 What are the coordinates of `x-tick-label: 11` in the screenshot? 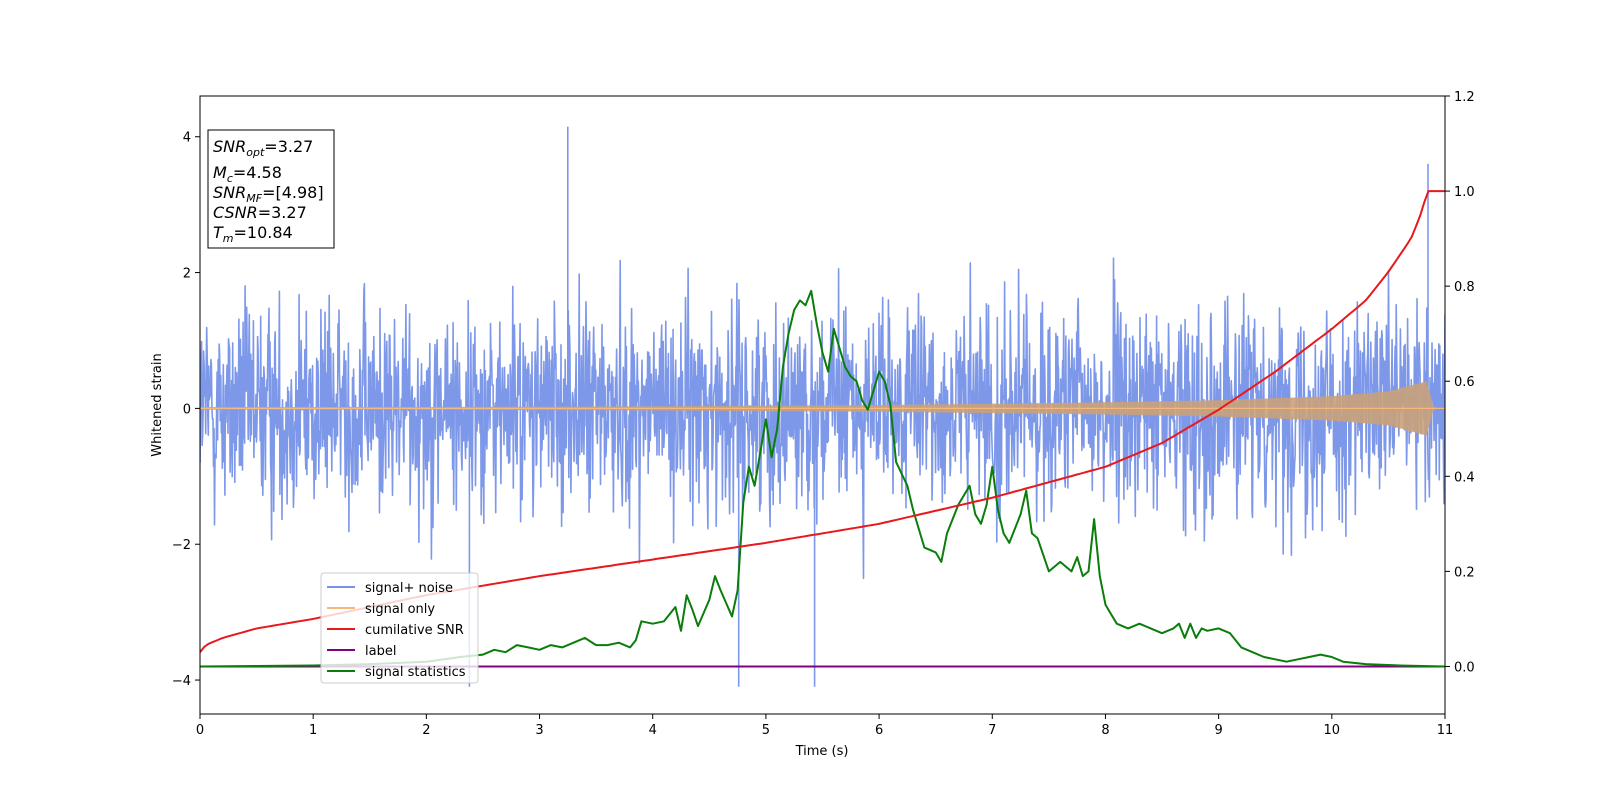 It's located at (1445, 730).